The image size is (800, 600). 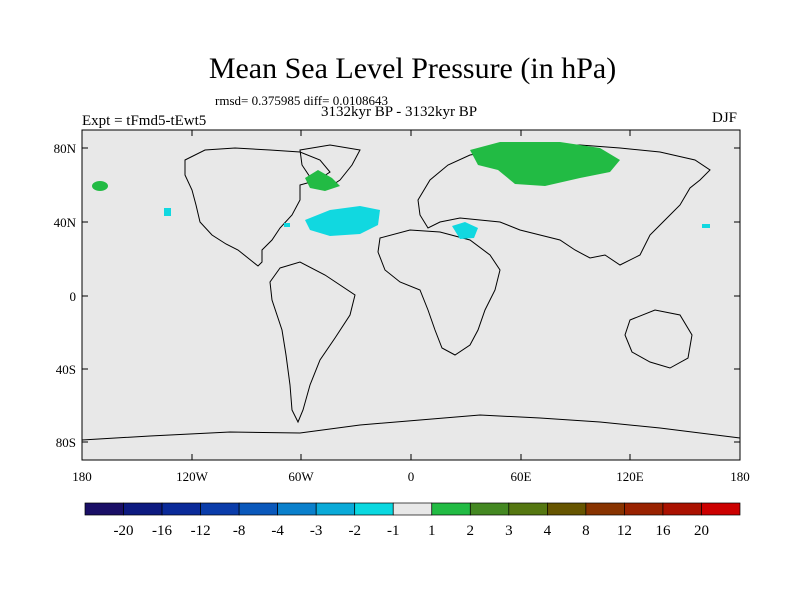 I want to click on anomaly-alaska-positive, so click(x=100, y=186).